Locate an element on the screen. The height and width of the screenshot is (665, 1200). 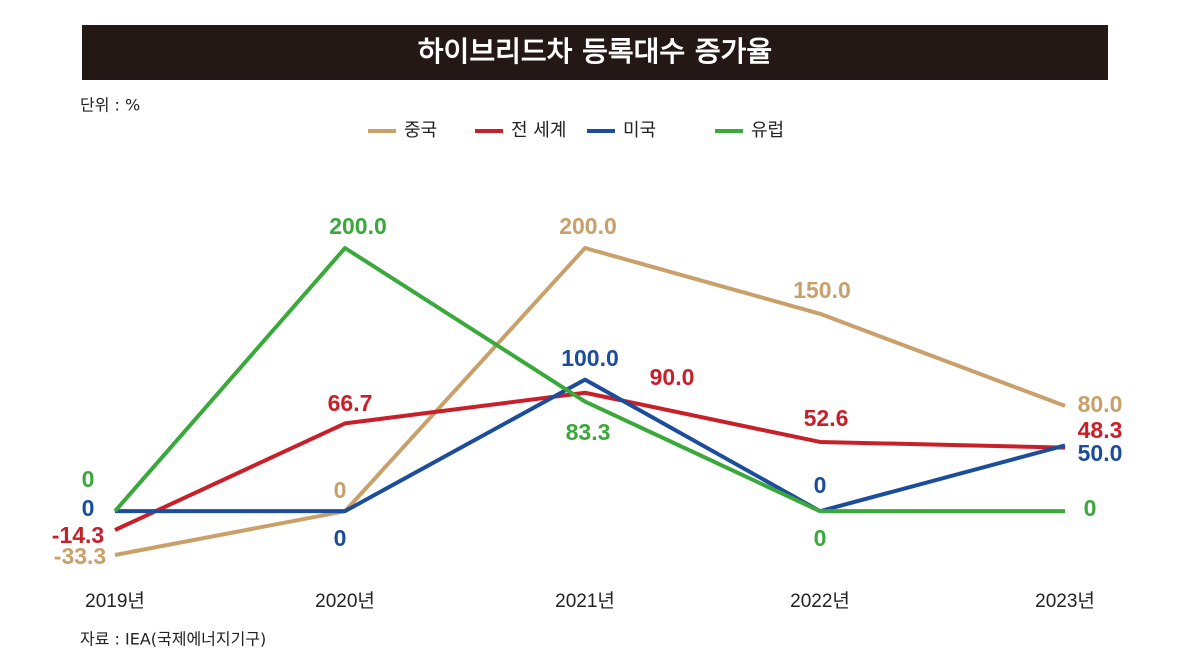
x-tick-label: 2019년 is located at coordinates (115, 601).